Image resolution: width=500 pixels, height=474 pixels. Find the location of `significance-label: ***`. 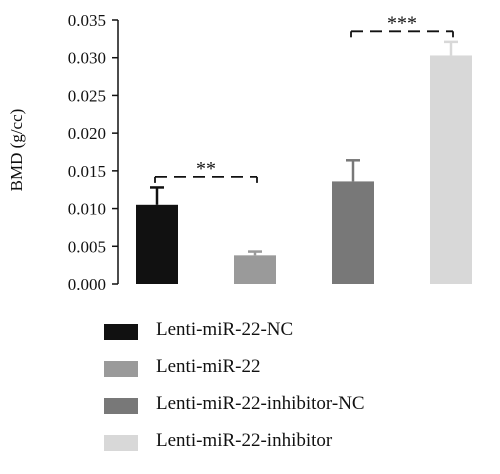

significance-label: *** is located at coordinates (402, 23).